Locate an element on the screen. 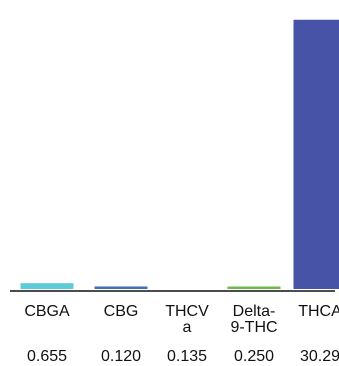 Image resolution: width=339 pixels, height=366 pixels. value-label-2: 0.135 is located at coordinates (187, 356).